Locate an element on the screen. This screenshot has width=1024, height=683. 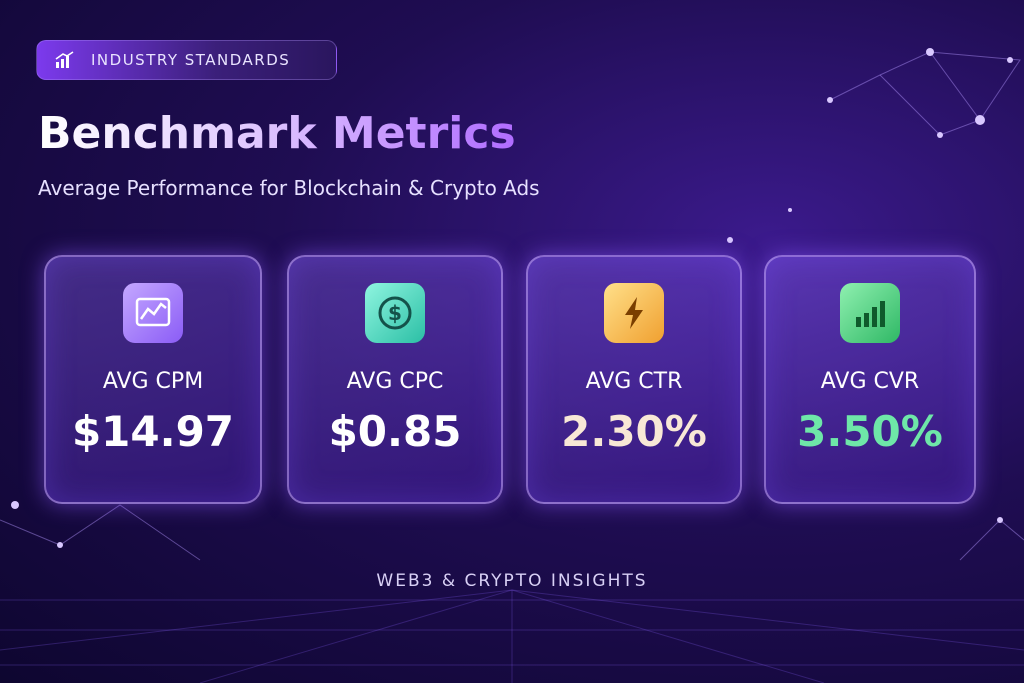
badge-icon is located at coordinates (64, 59).